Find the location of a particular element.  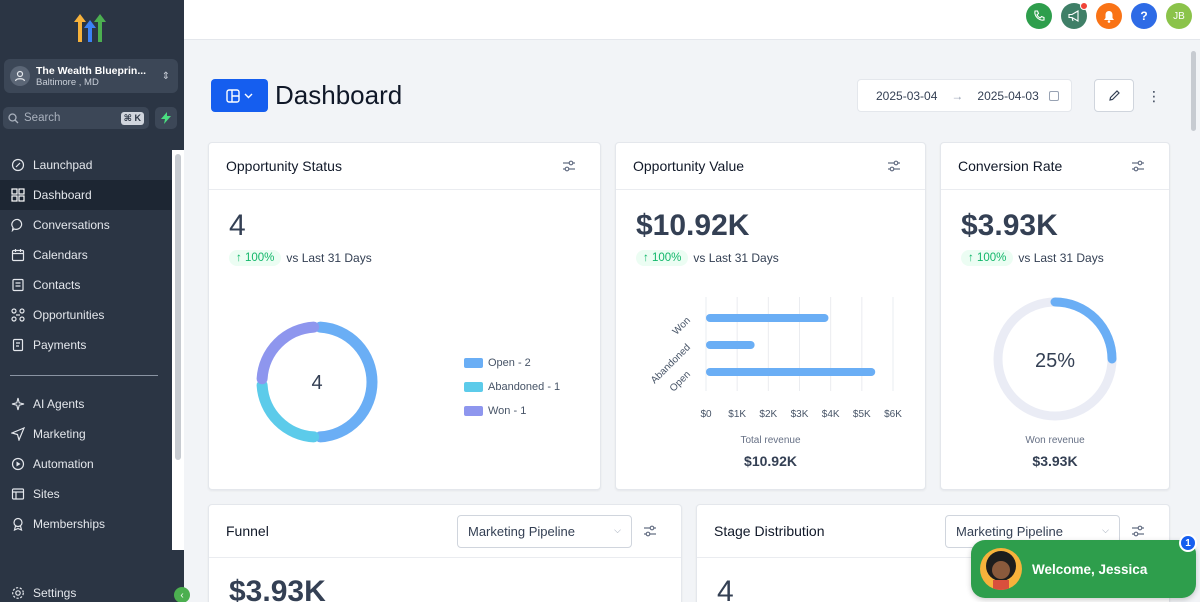

bar-won is located at coordinates (767, 318).